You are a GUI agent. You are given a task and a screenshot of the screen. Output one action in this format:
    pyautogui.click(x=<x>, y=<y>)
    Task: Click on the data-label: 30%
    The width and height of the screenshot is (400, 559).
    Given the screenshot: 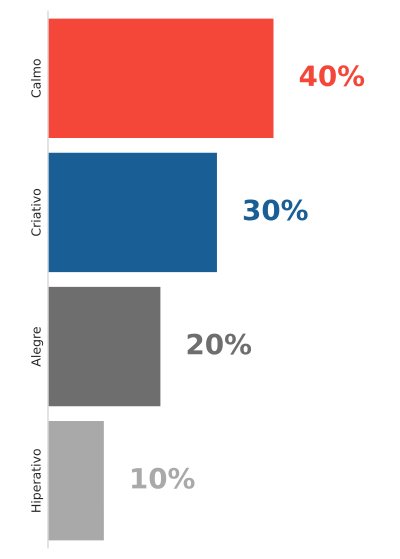 What is the action you would take?
    pyautogui.click(x=276, y=209)
    